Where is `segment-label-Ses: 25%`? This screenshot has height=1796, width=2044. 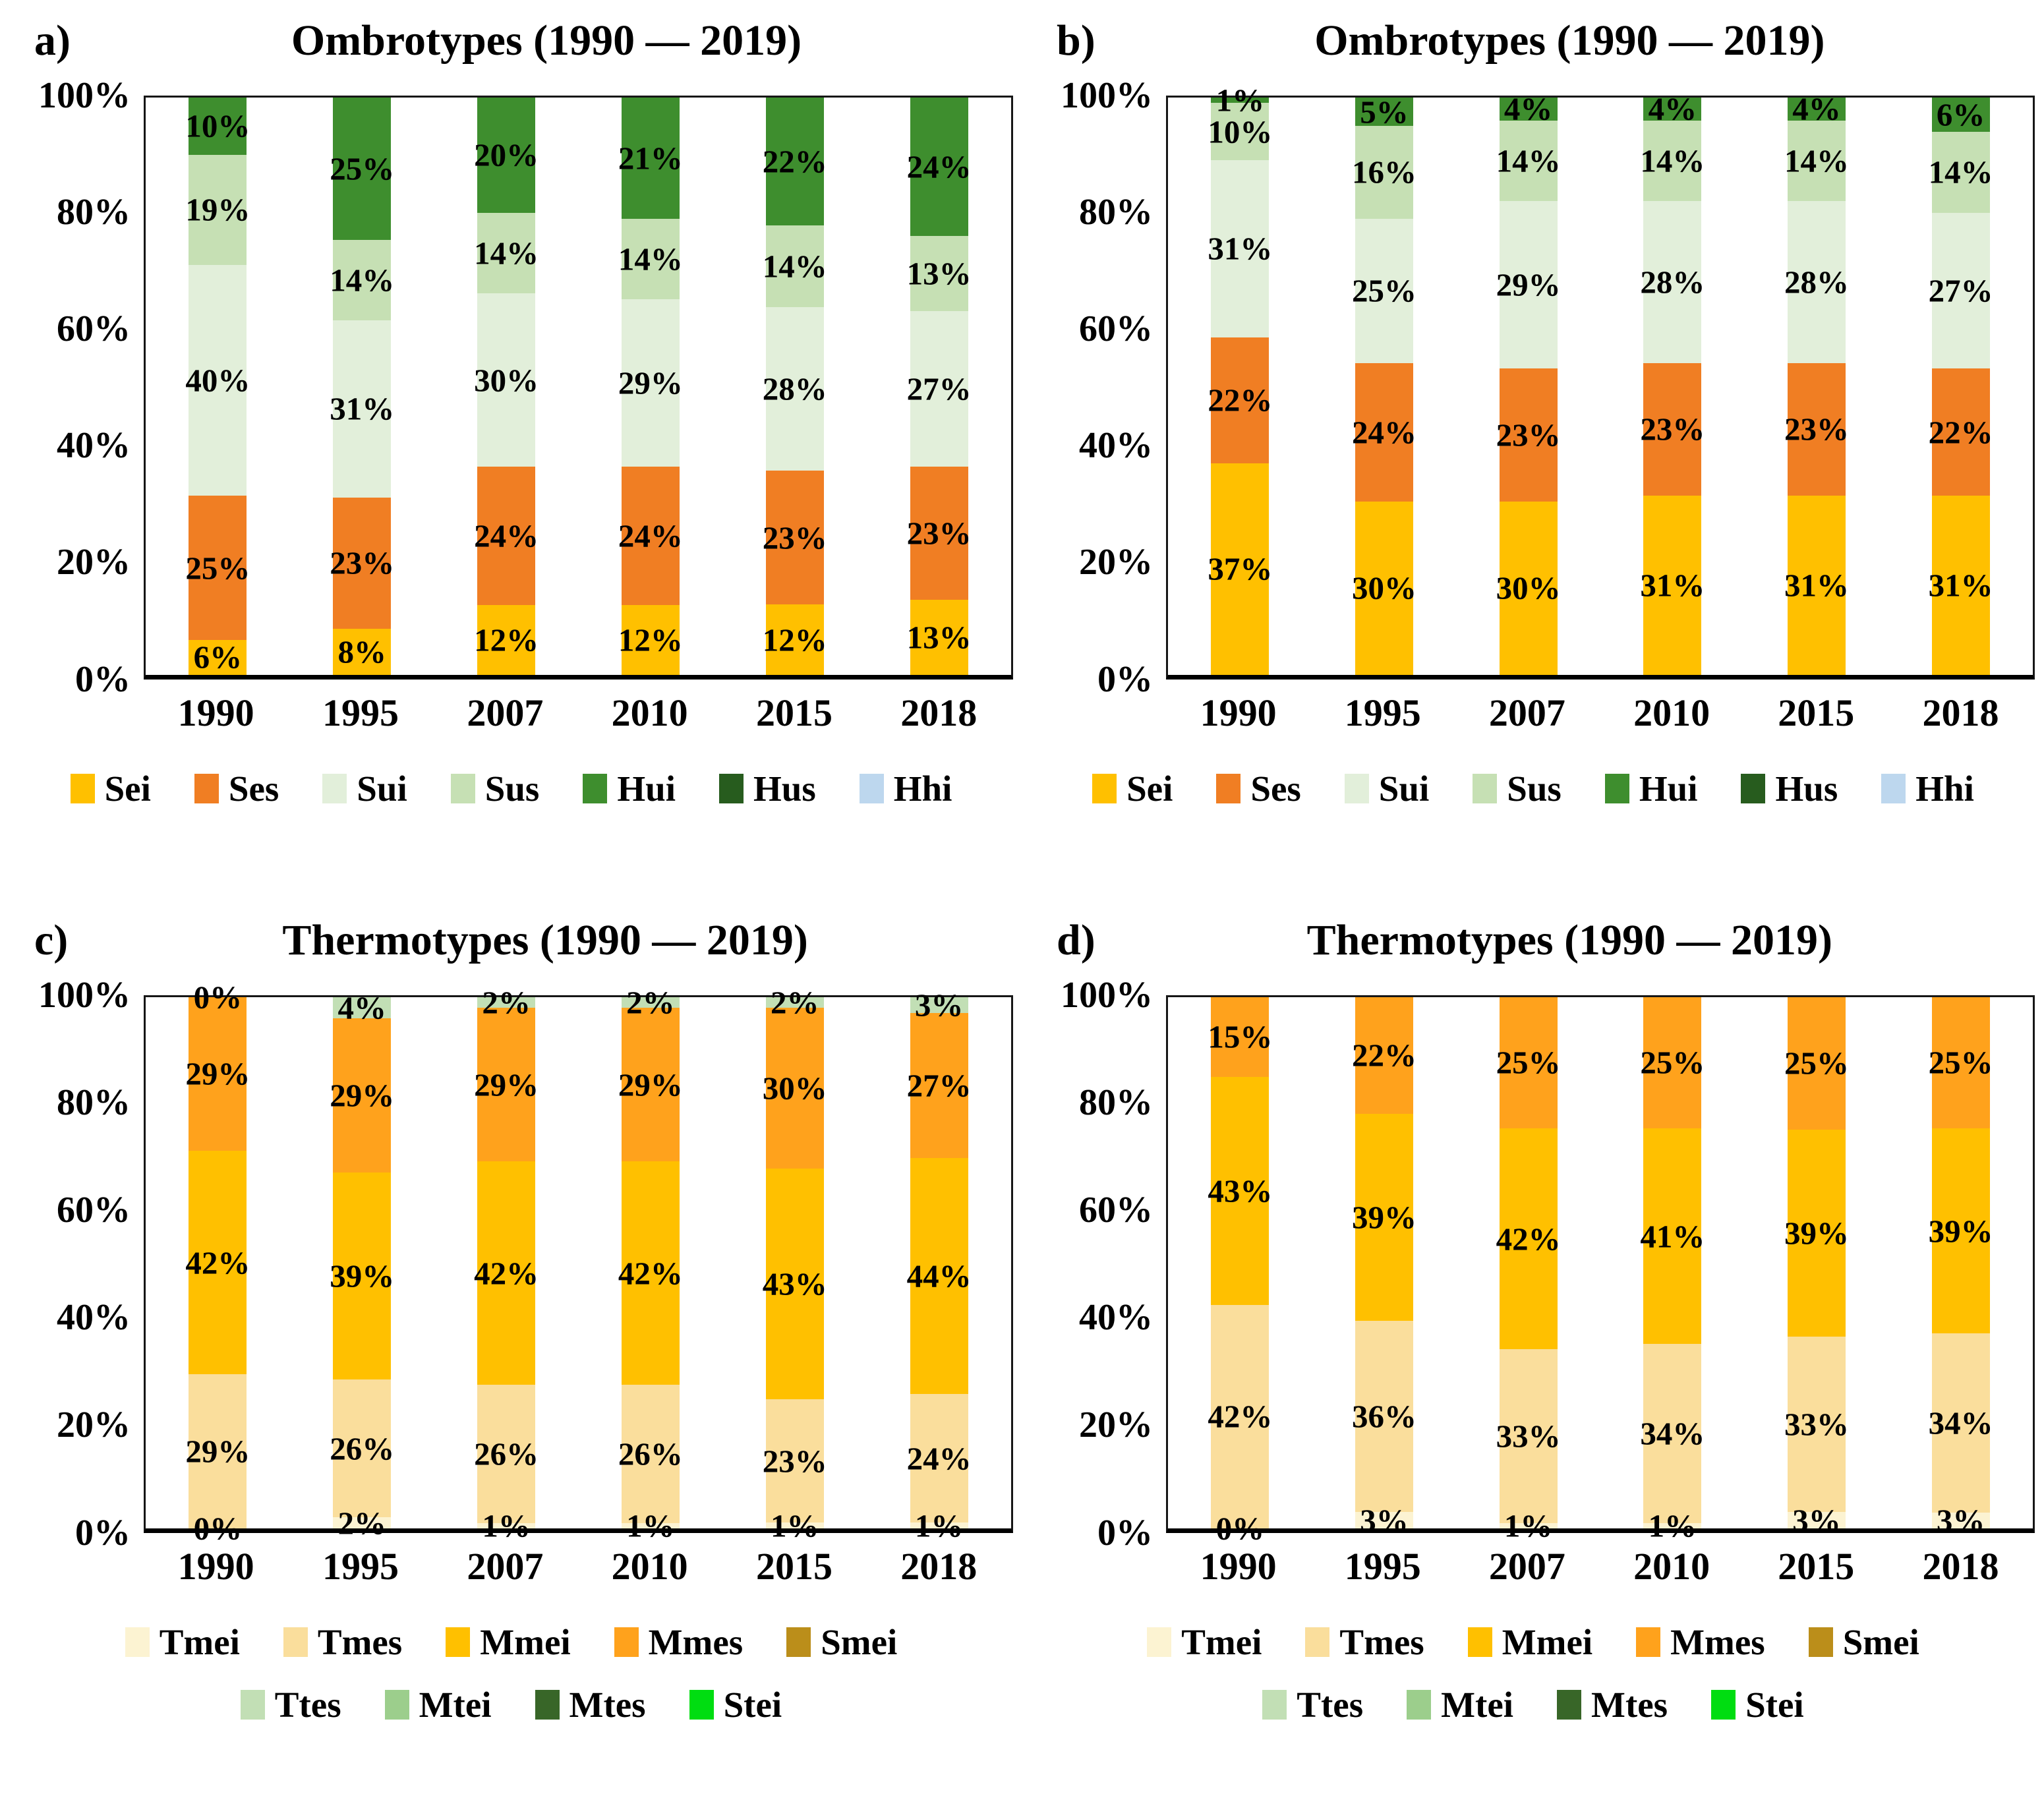 segment-label-Ses: 25% is located at coordinates (217, 568).